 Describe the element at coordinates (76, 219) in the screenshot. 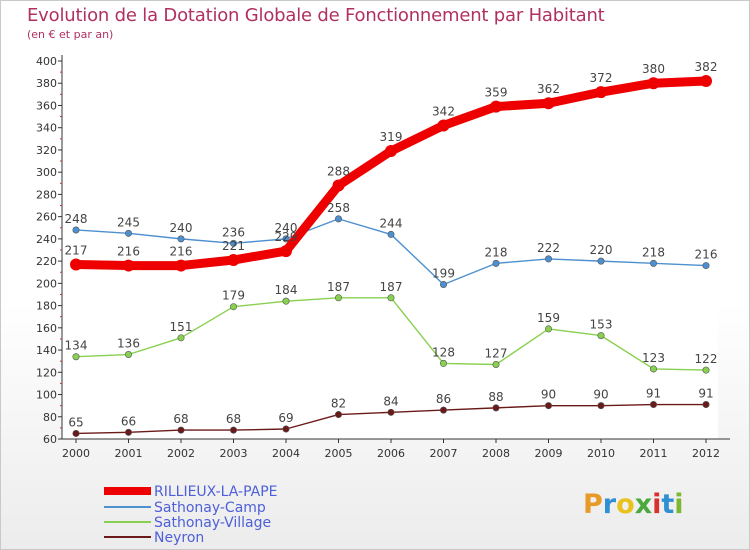

I see `data-label: 248` at that location.